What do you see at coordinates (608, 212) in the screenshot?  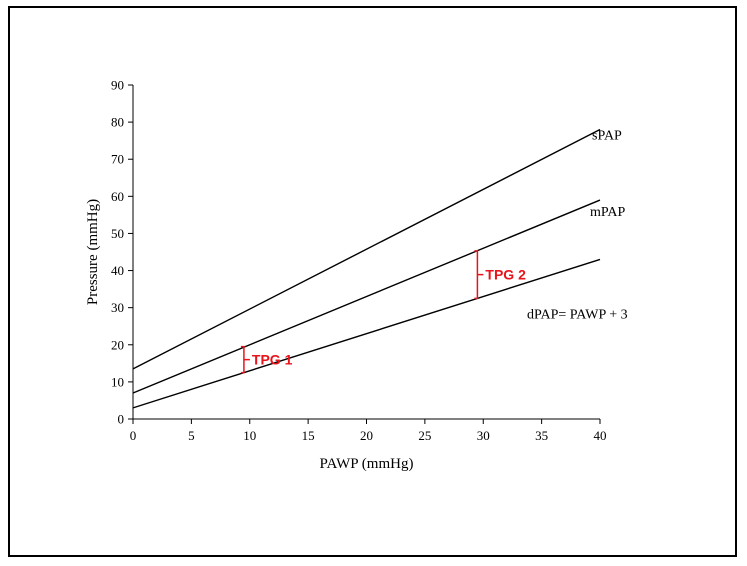 I see `series-label-2: mPAP` at bounding box center [608, 212].